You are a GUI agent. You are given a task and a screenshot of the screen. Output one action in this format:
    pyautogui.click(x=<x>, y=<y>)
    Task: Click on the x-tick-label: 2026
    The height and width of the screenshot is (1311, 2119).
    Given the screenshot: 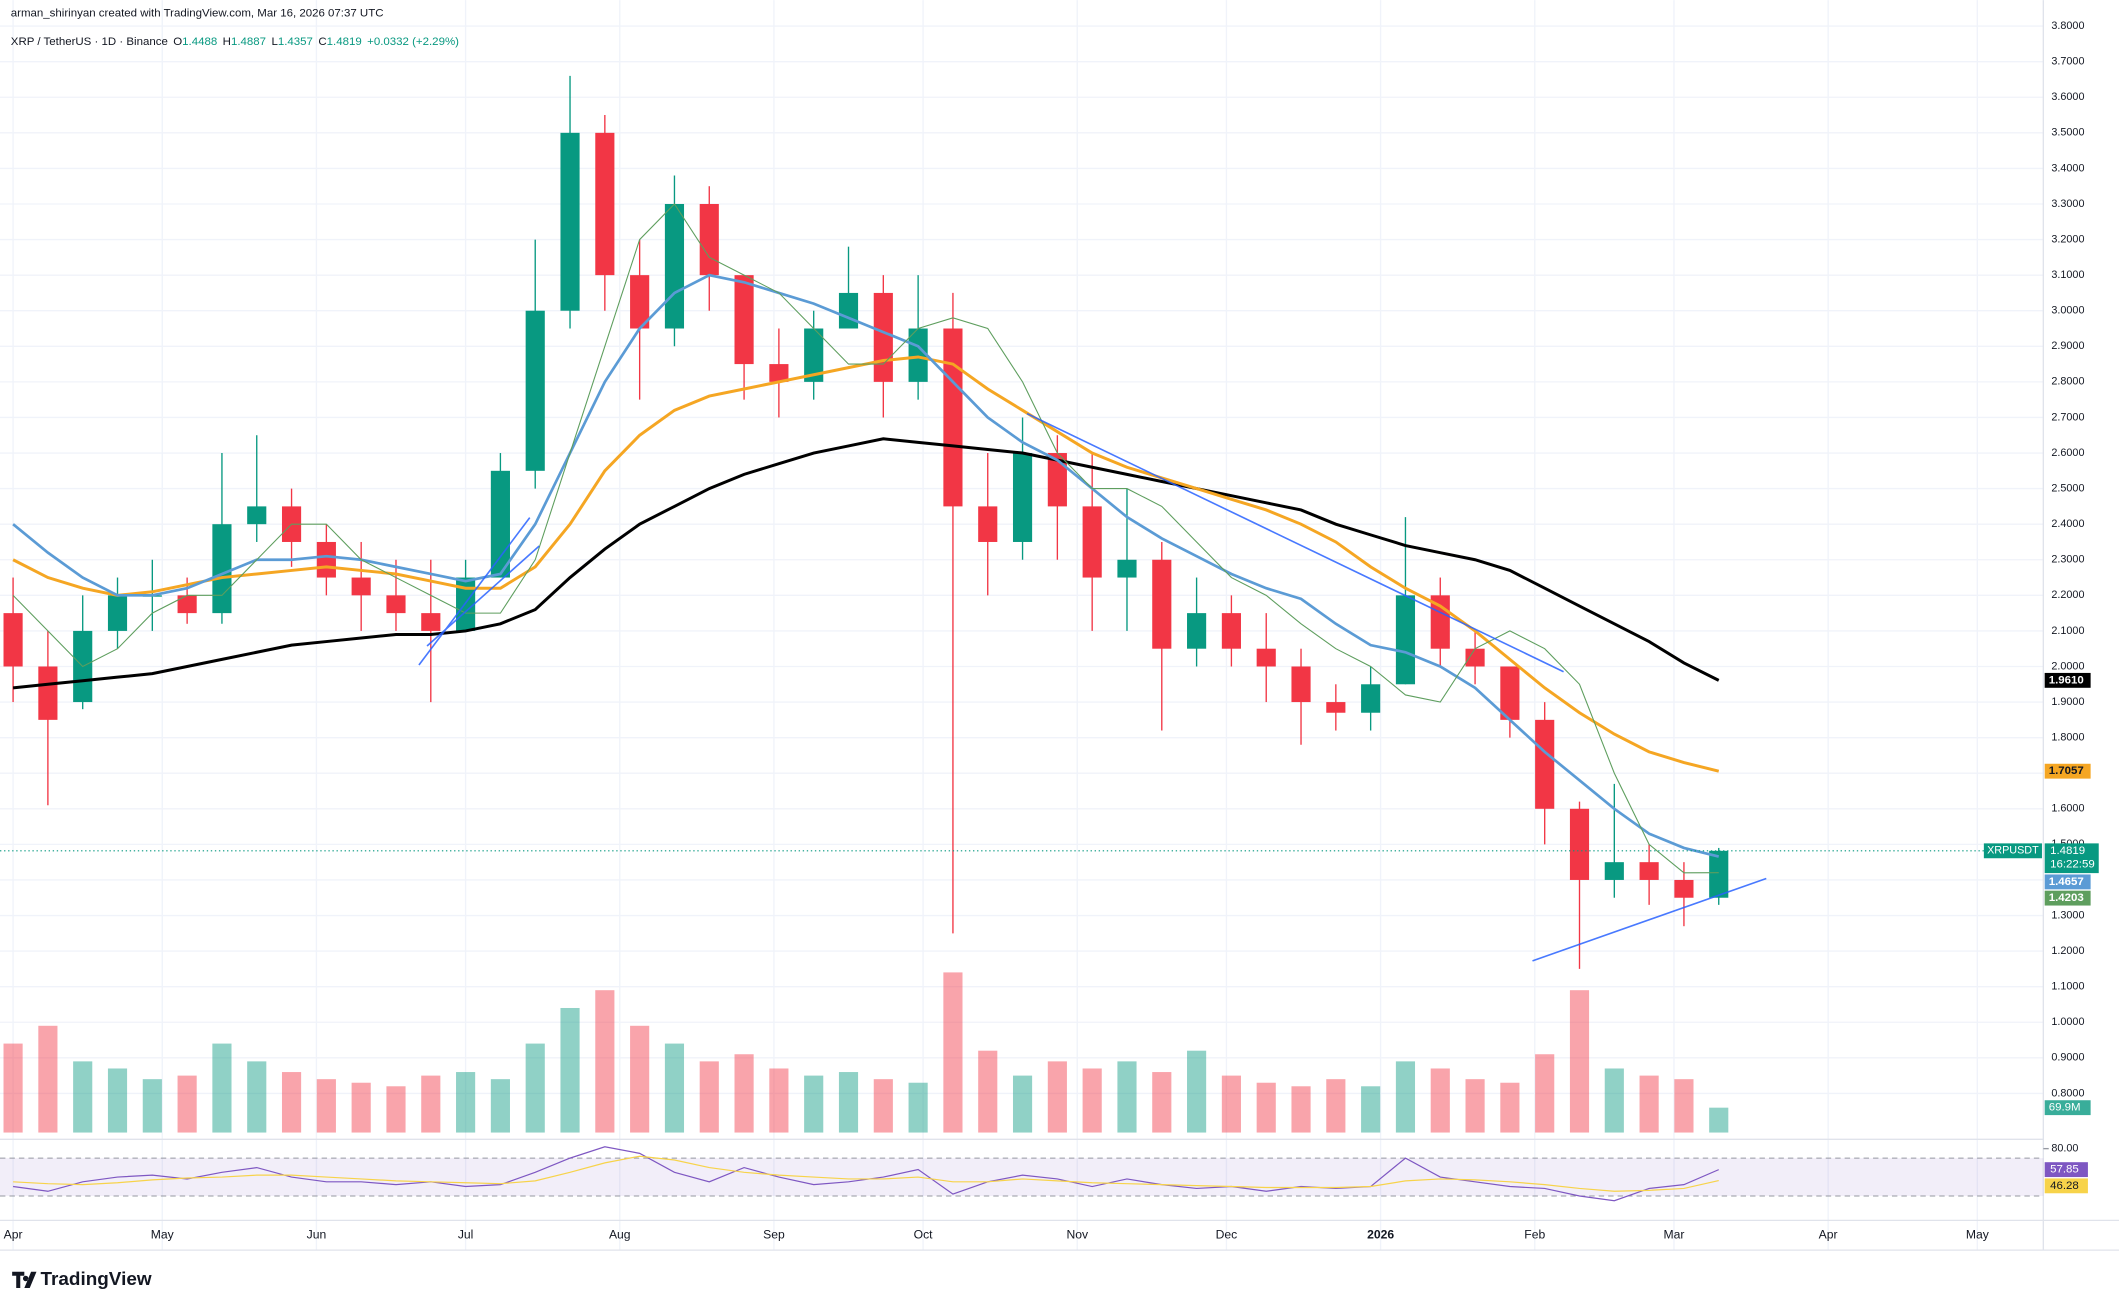 What is the action you would take?
    pyautogui.click(x=1380, y=1234)
    